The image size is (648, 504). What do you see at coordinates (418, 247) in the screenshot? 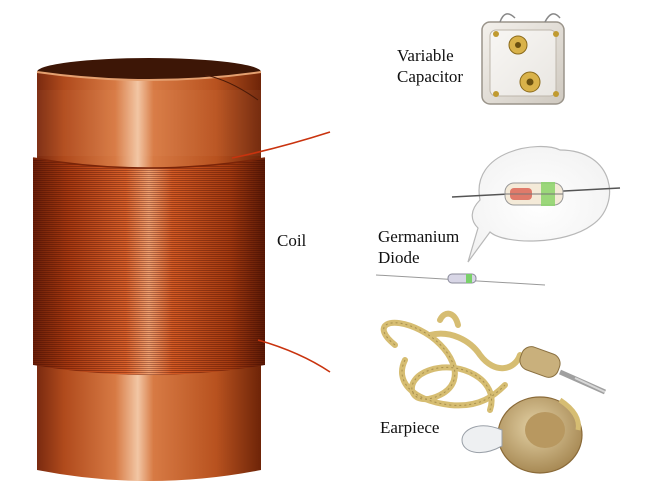
I see `germanium-diode-label: Germanium Diode` at bounding box center [418, 247].